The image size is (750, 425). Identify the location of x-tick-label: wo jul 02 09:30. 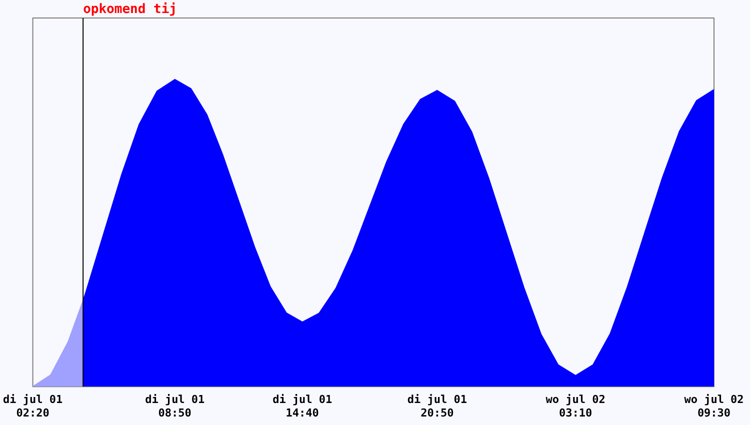
(714, 406).